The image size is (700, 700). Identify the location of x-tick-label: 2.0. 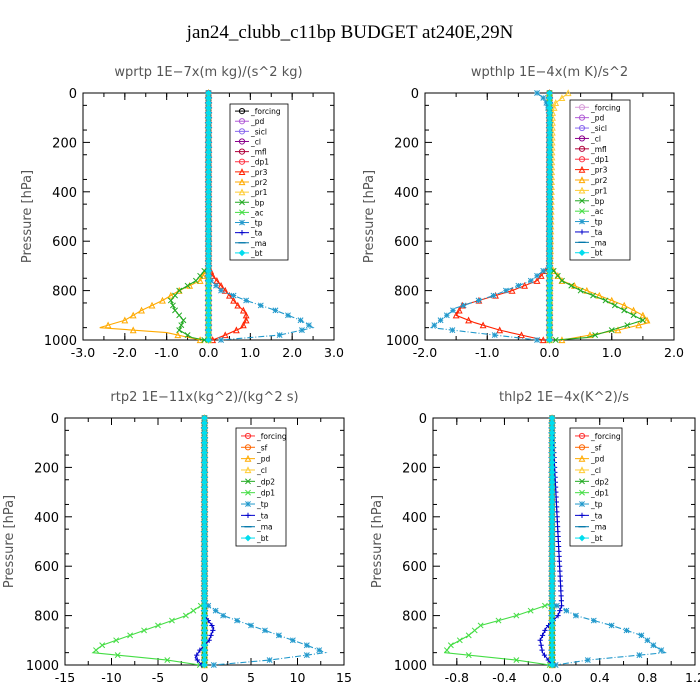
(292, 352).